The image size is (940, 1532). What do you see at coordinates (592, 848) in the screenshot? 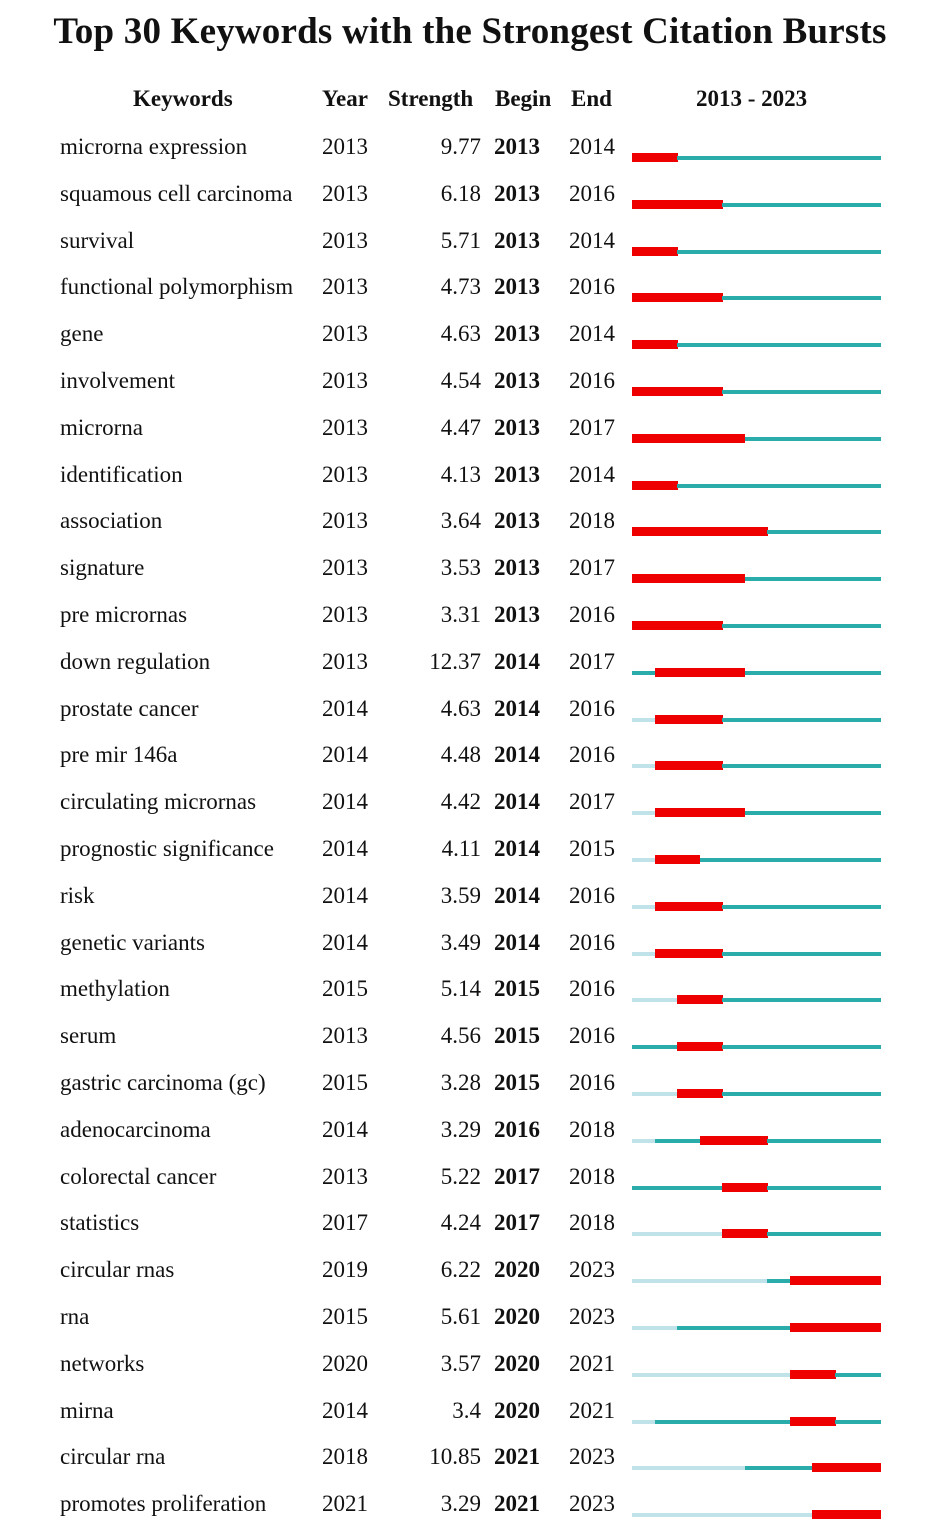
I see `end-cell: 2015` at bounding box center [592, 848].